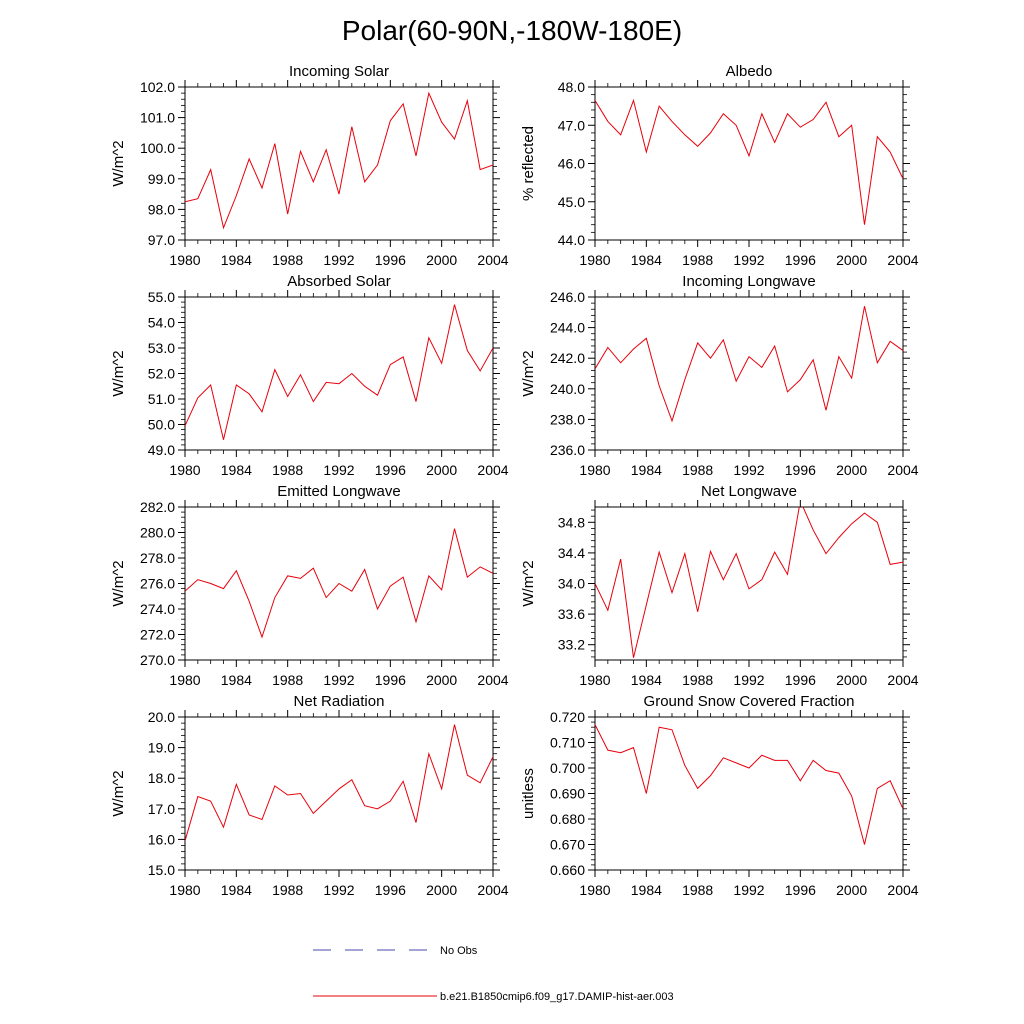 The image size is (1024, 1024). Describe the element at coordinates (338, 491) in the screenshot. I see `panel-title: Emitted Longwave` at that location.